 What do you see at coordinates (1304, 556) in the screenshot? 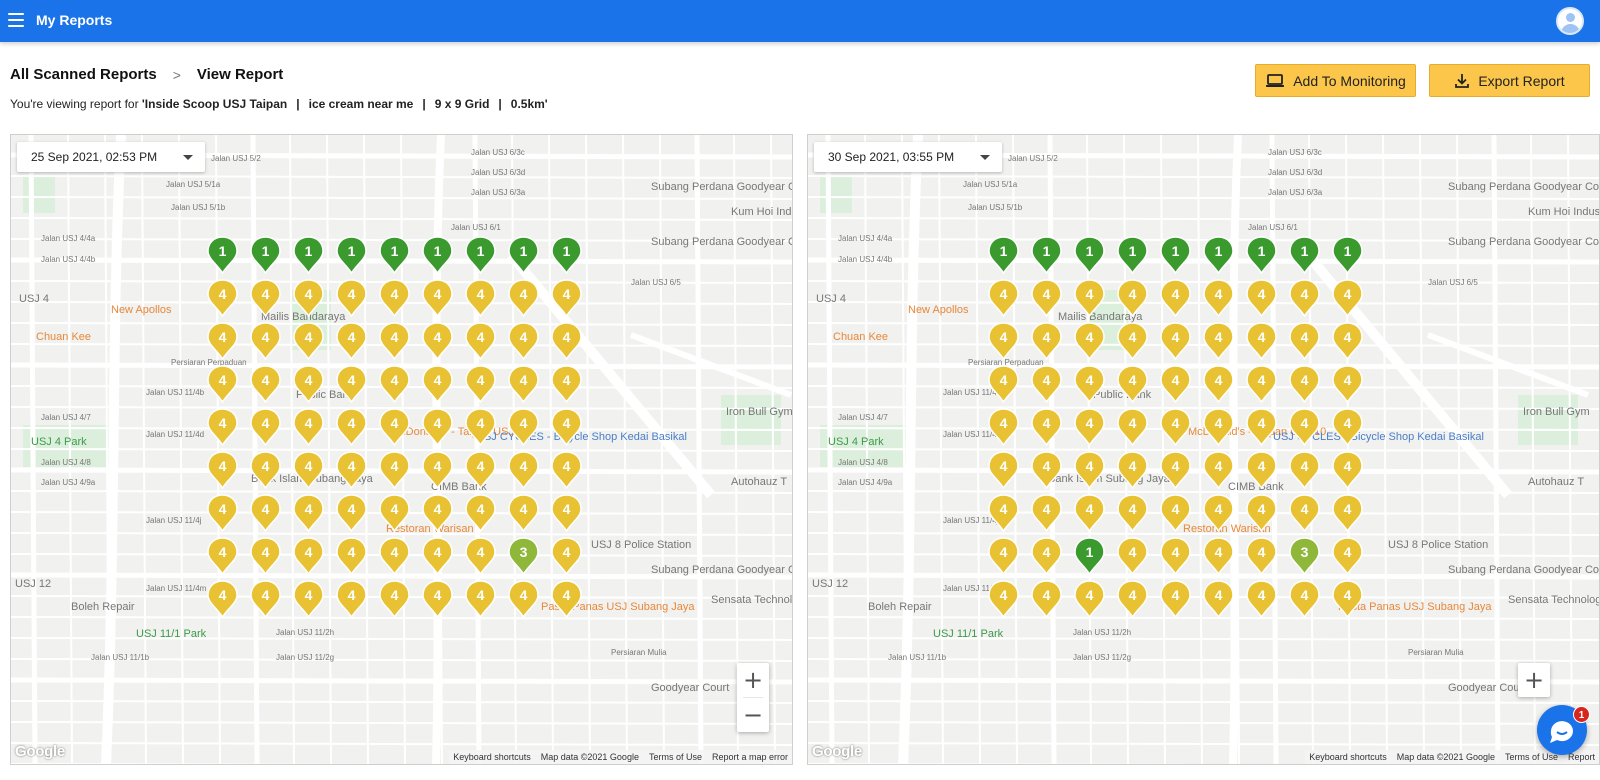
I see `rank-pin: 3` at bounding box center [1304, 556].